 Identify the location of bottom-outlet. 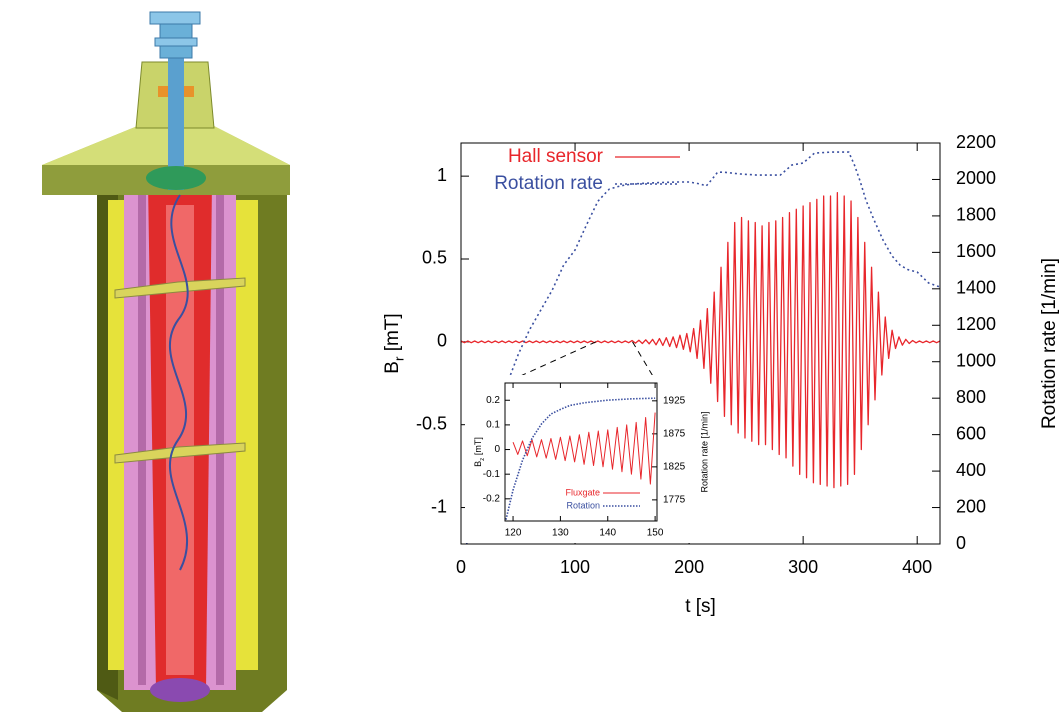
(180, 690).